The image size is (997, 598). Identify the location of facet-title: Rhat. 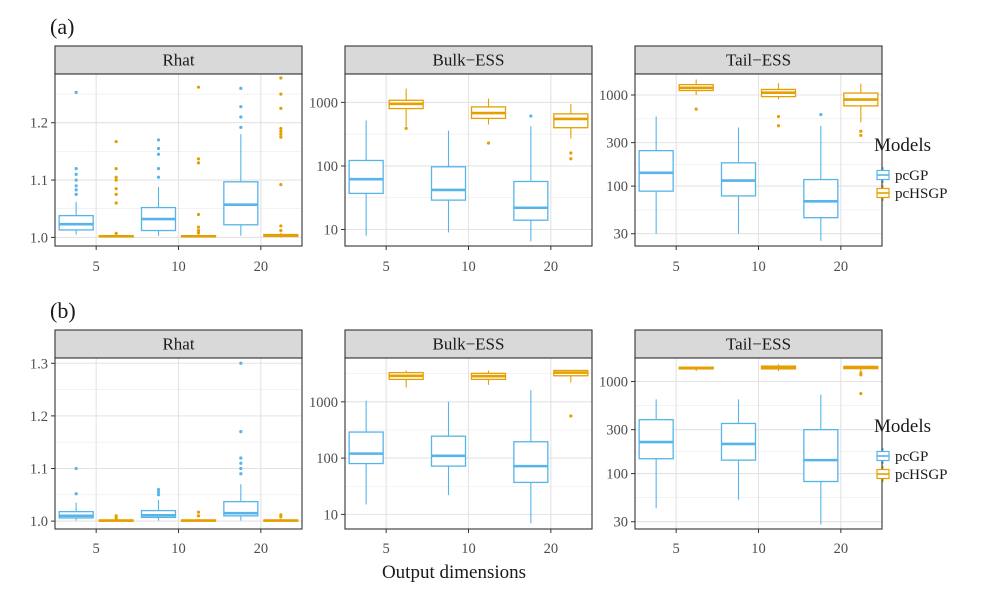
(178, 60).